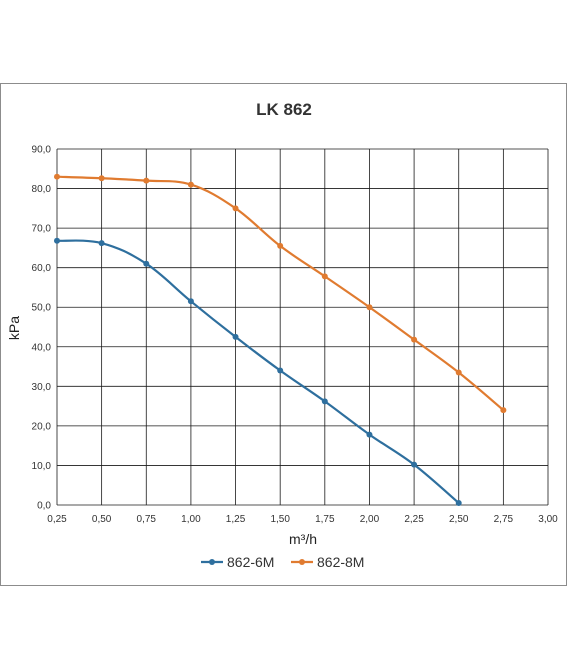 Image resolution: width=569 pixels, height=665 pixels. I want to click on y-tick-label: 0,0, so click(44, 506).